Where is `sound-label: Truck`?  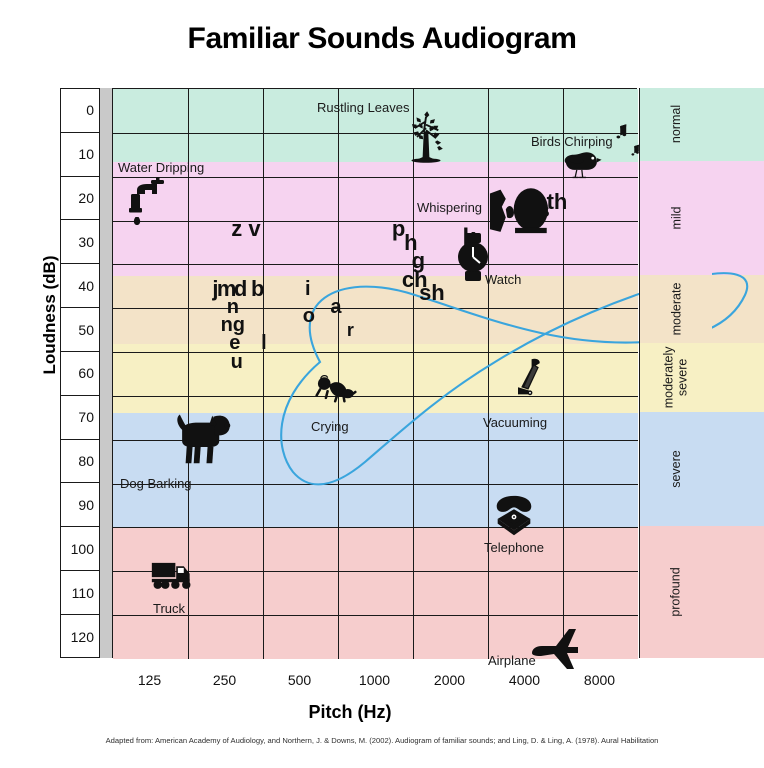
sound-label: Truck is located at coordinates (169, 608).